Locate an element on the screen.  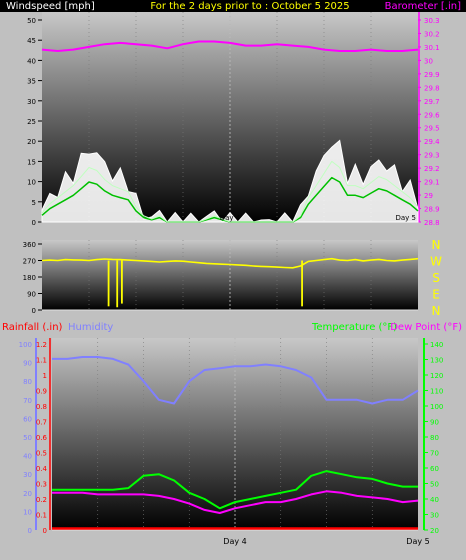
climate-xlabel-day4: Day 4 is located at coordinates (234, 541).